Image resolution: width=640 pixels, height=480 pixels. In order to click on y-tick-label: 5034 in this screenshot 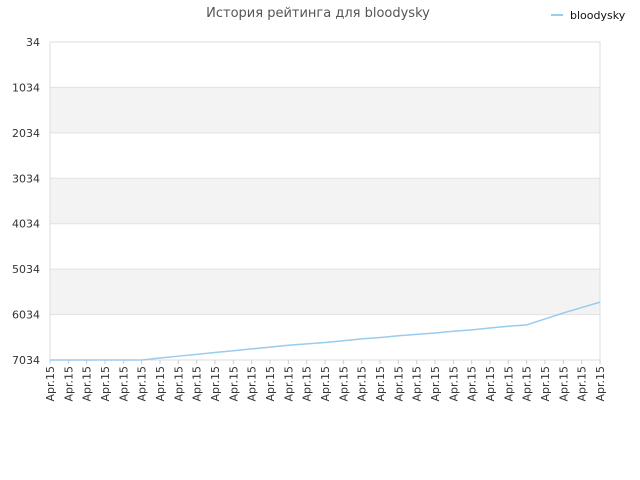, I will do `click(26, 269)`.